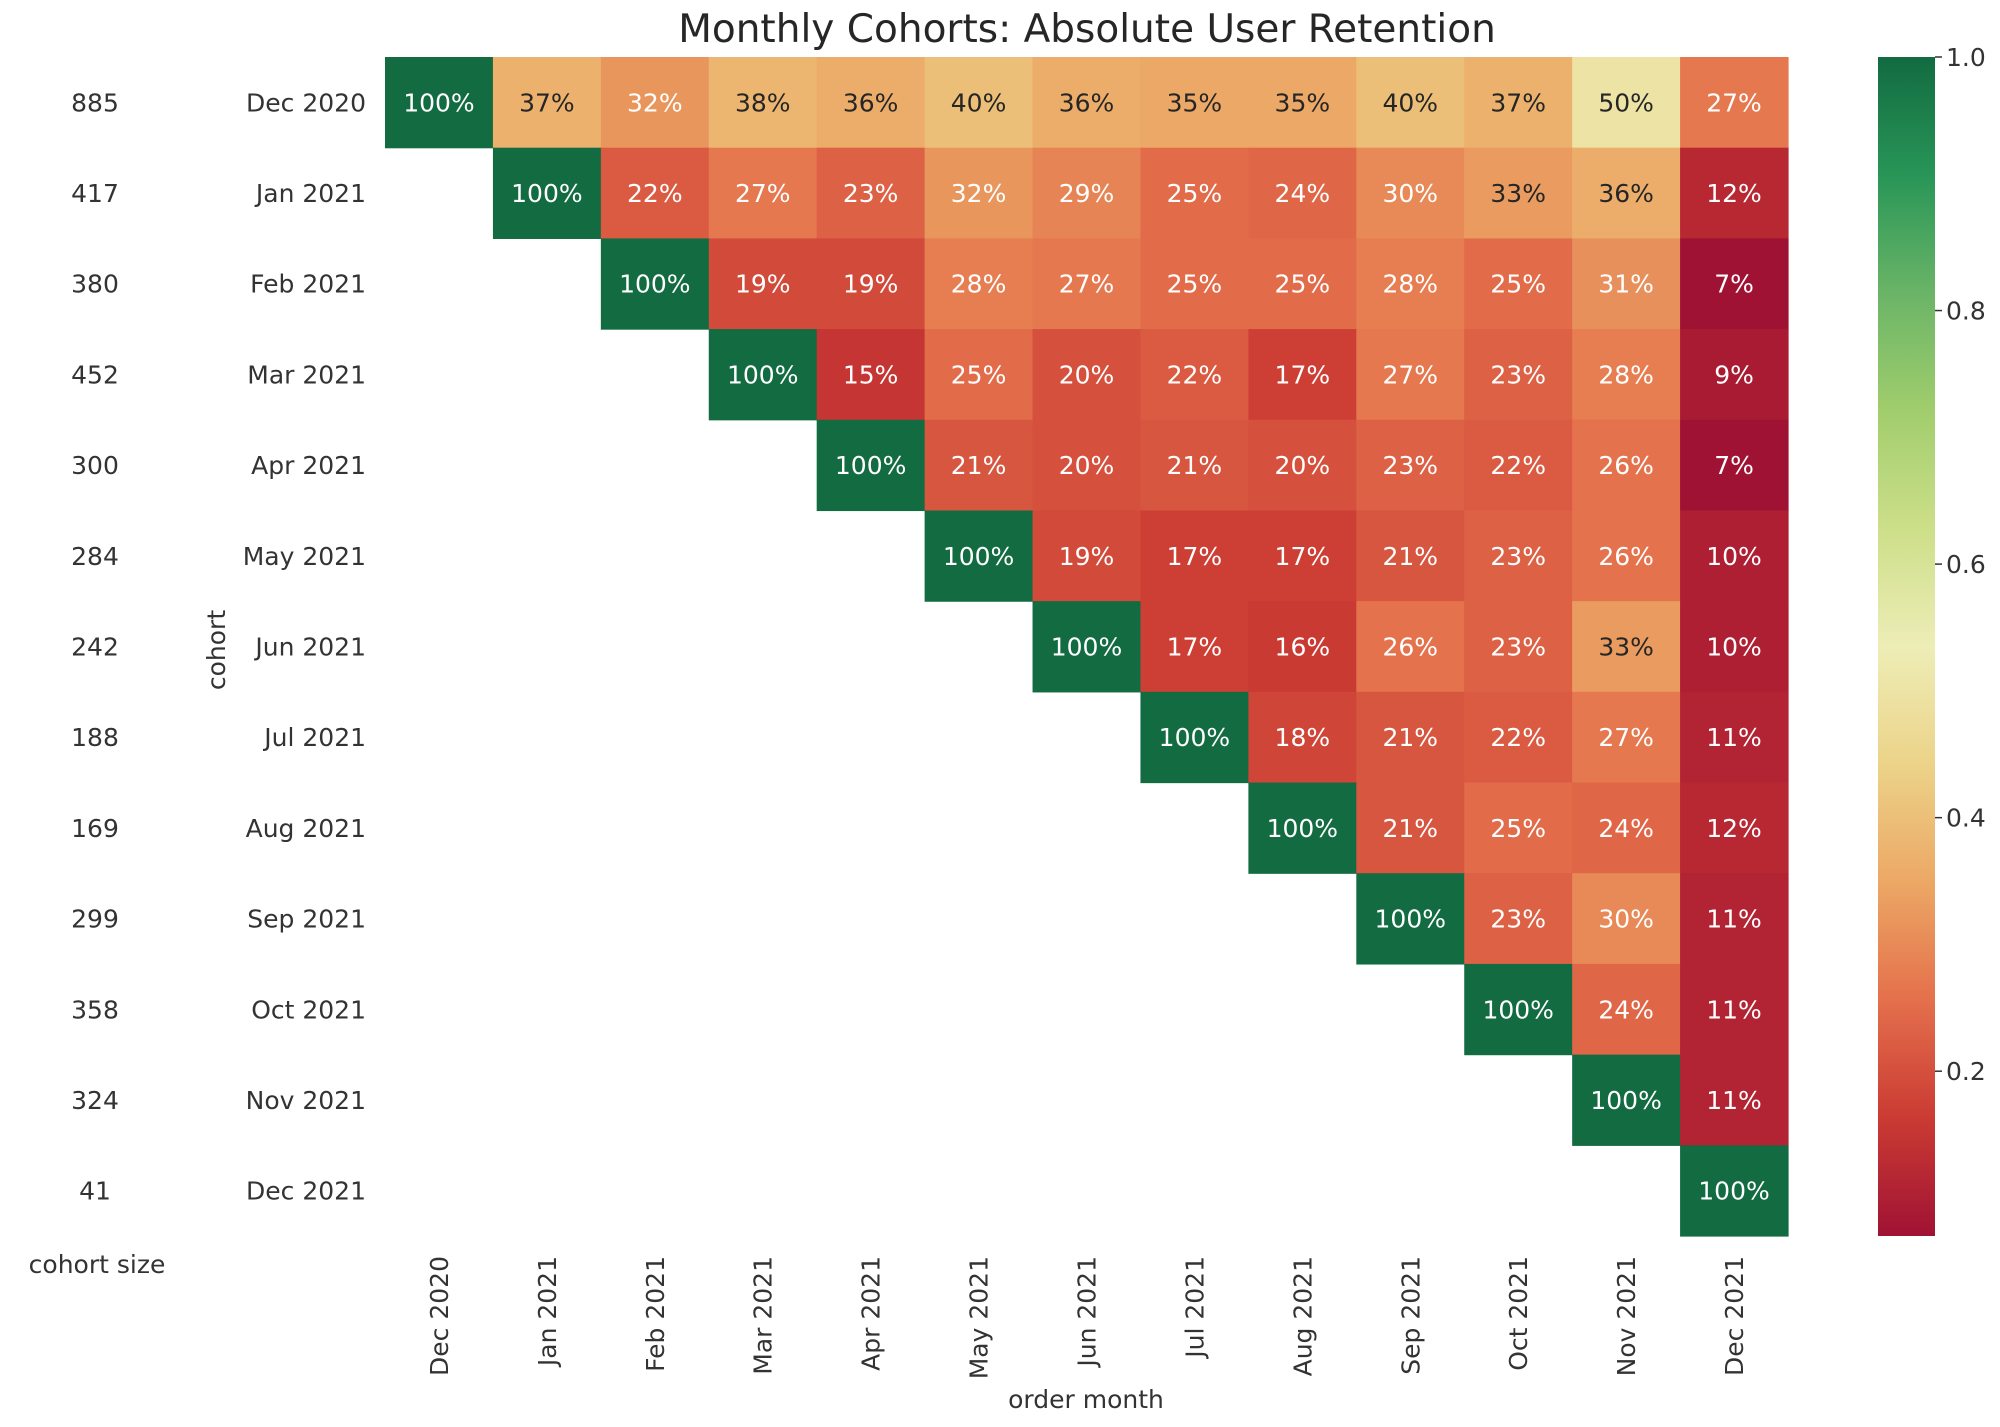 Image resolution: width=2000 pixels, height=1427 pixels. Describe the element at coordinates (306, 102) in the screenshot. I see `y-tick-label: Dec 2020` at that location.